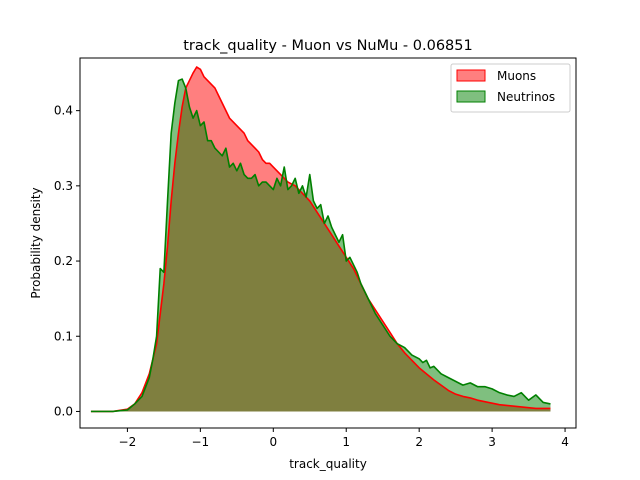 This screenshot has height=480, width=640. What do you see at coordinates (328, 464) in the screenshot?
I see `x-axis-label: track_quality` at bounding box center [328, 464].